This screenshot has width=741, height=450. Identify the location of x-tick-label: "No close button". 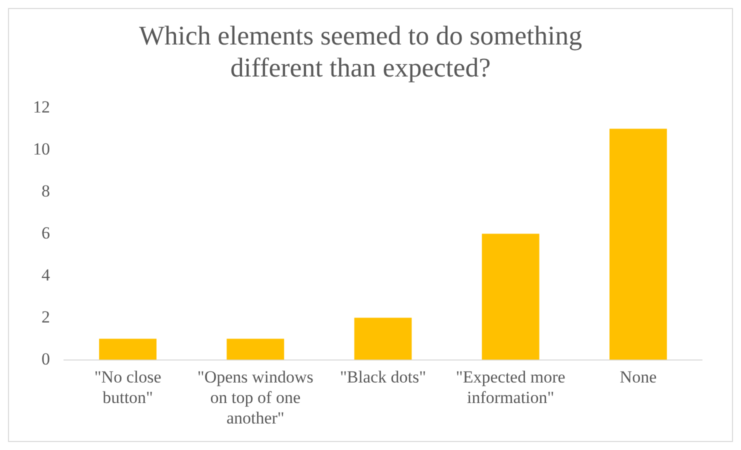
(128, 387).